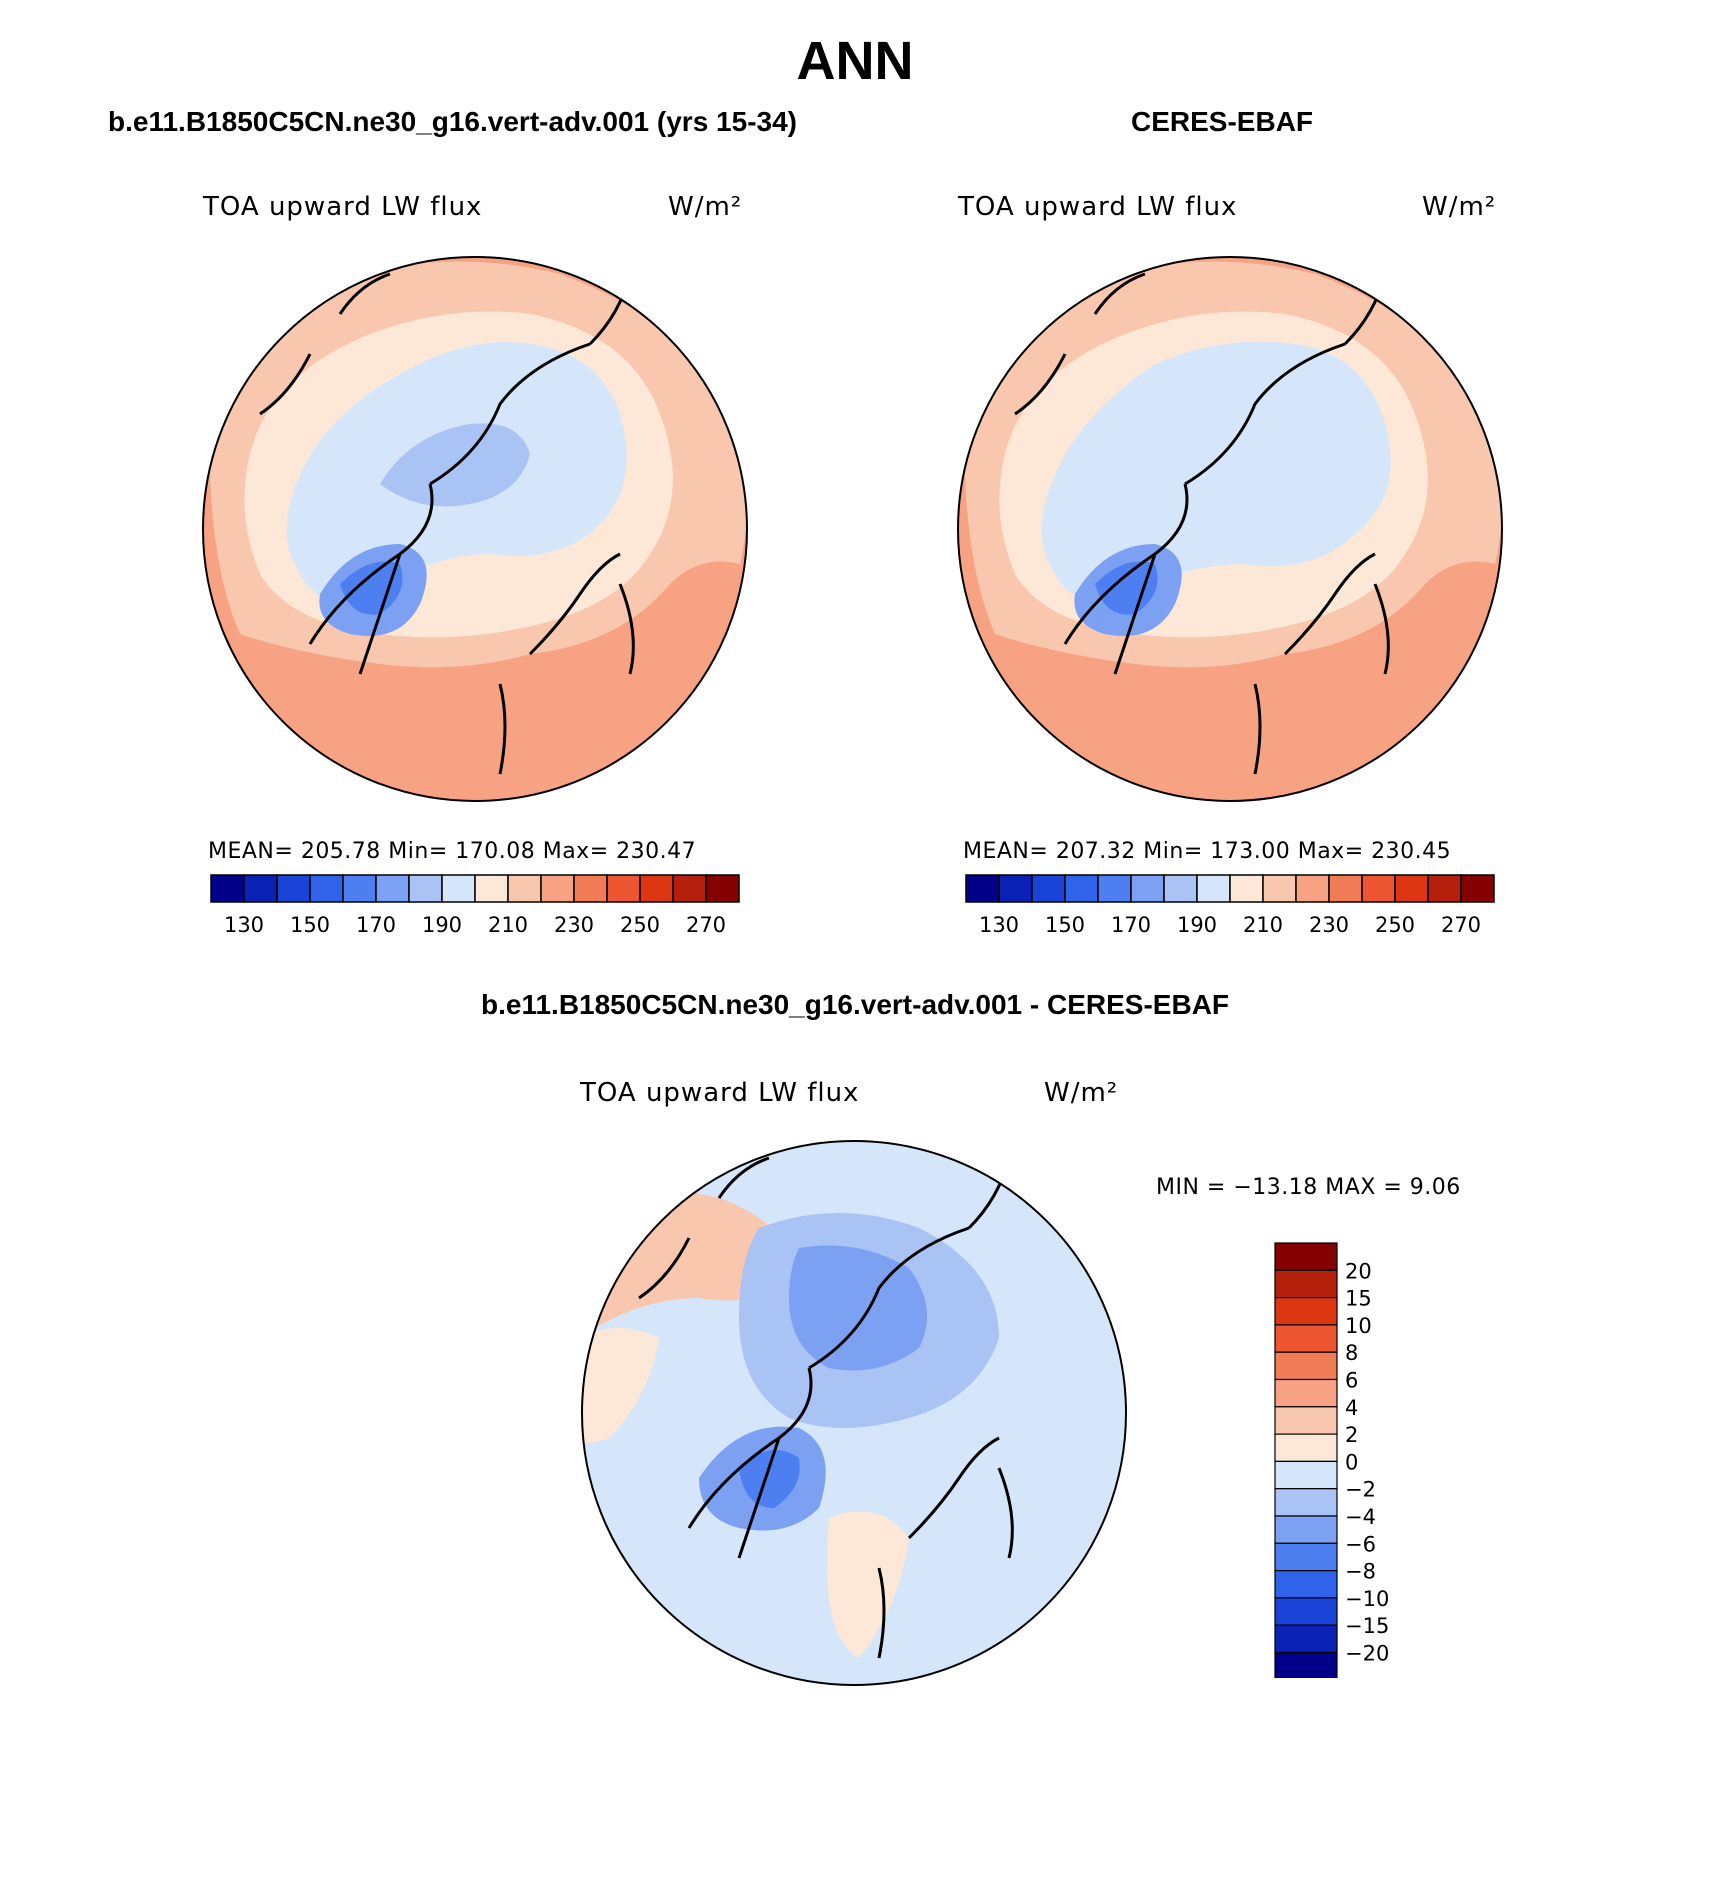  I want to click on colorbar-tick-label: −10, so click(1367, 1599).